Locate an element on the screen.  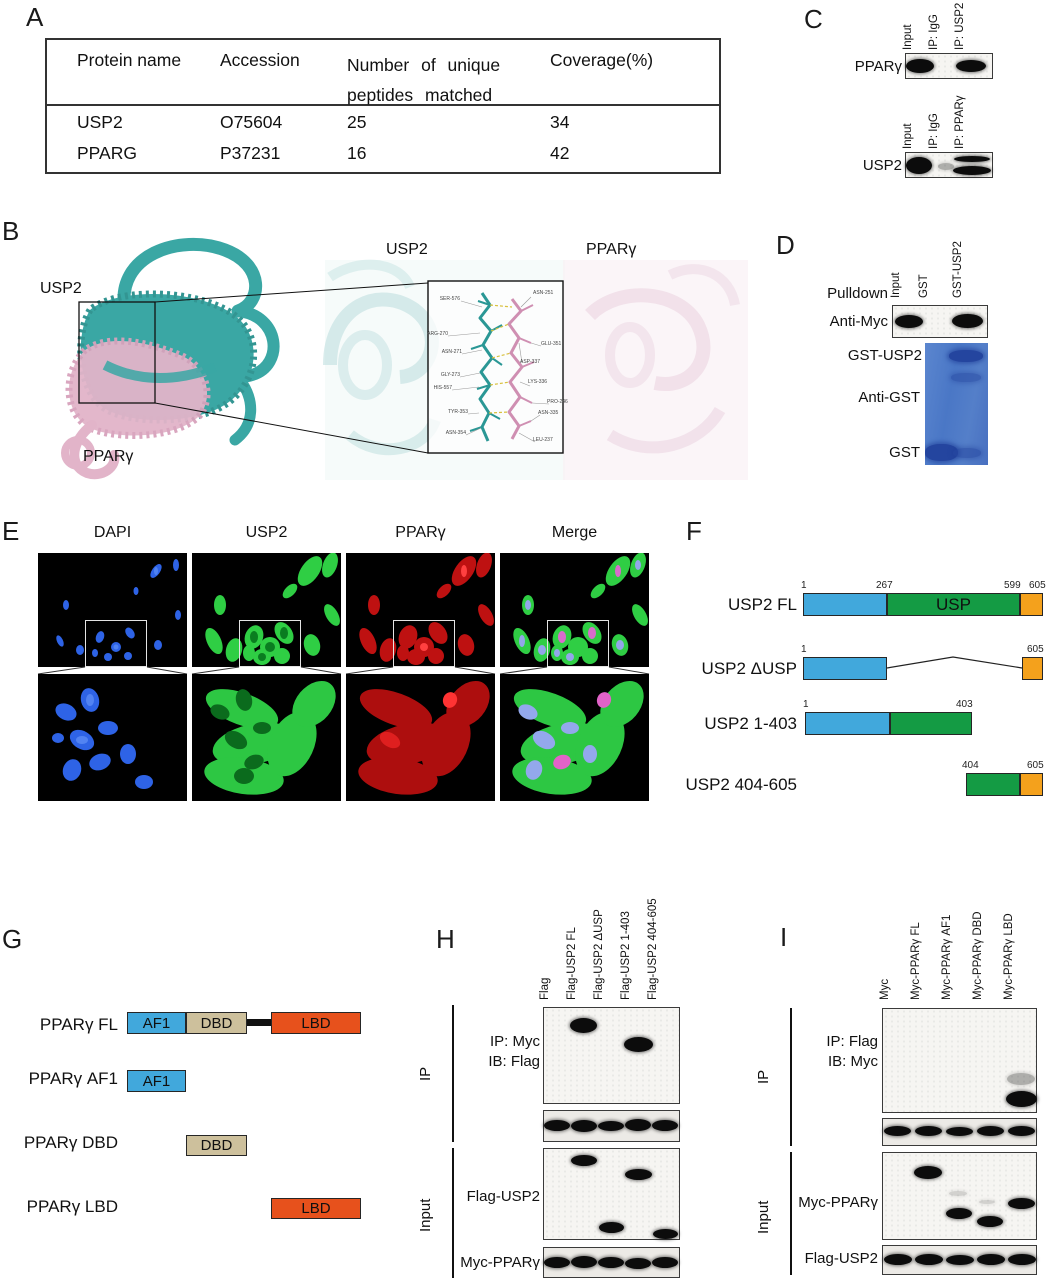
column-header-usp2: USP2 is located at coordinates (266, 532).